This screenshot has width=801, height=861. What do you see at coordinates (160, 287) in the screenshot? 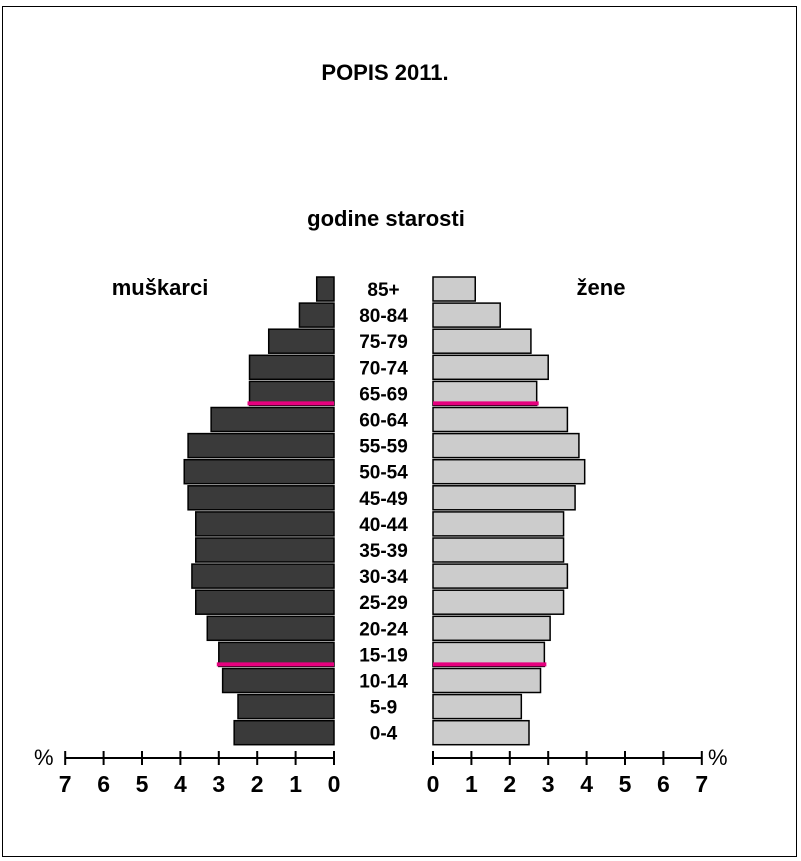
I see `series-label-left: muškarci` at bounding box center [160, 287].